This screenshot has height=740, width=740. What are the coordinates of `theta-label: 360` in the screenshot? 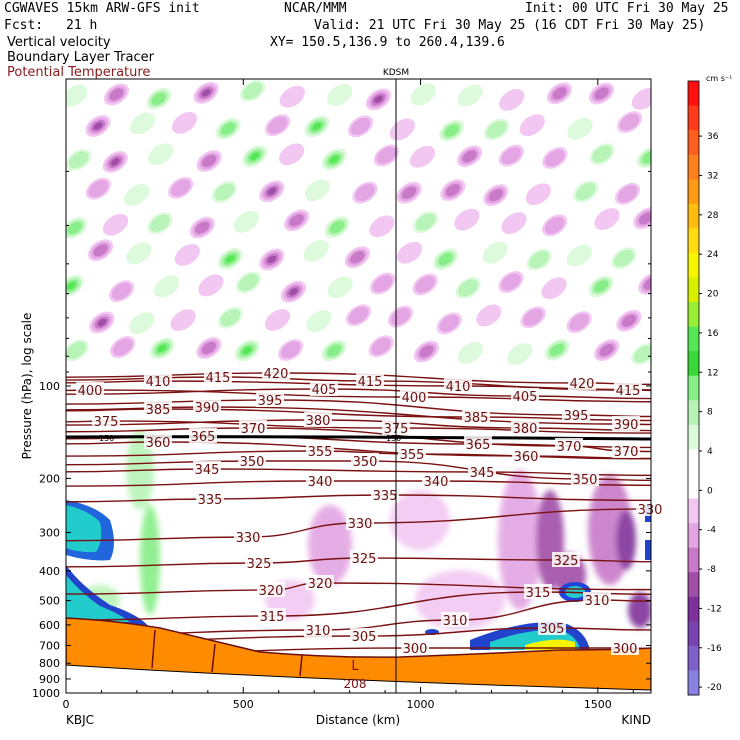 It's located at (526, 457).